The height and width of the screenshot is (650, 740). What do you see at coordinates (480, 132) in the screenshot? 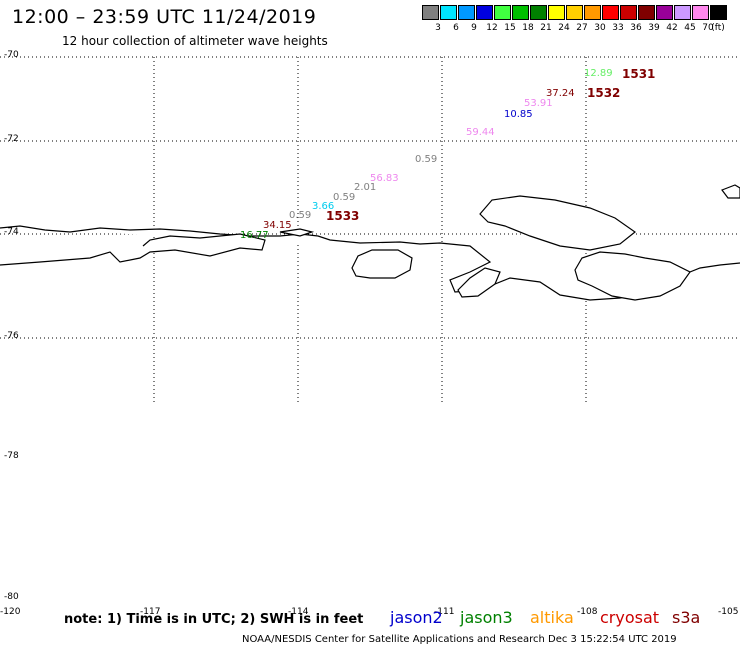
I see `wave-height-label: 59.44` at bounding box center [480, 132].